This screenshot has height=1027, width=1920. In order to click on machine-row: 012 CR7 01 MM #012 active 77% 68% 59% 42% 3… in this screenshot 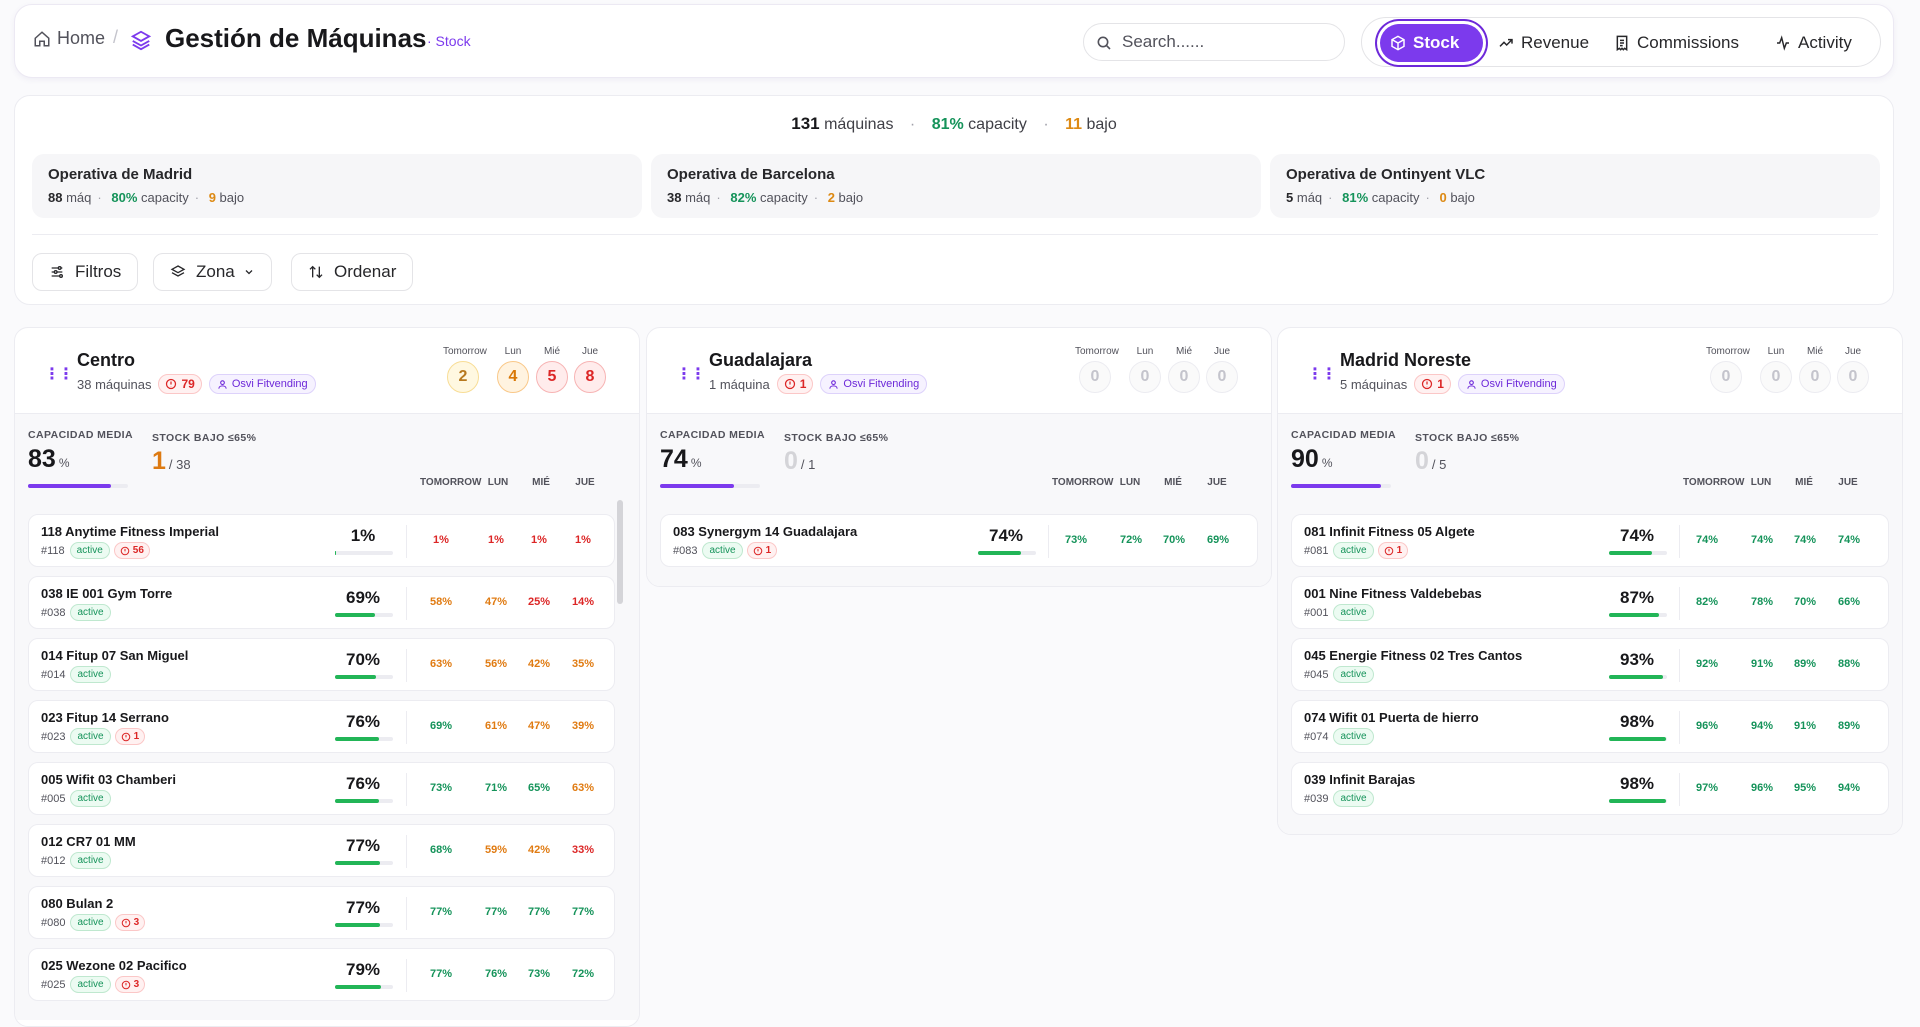, I will do `click(321, 850)`.